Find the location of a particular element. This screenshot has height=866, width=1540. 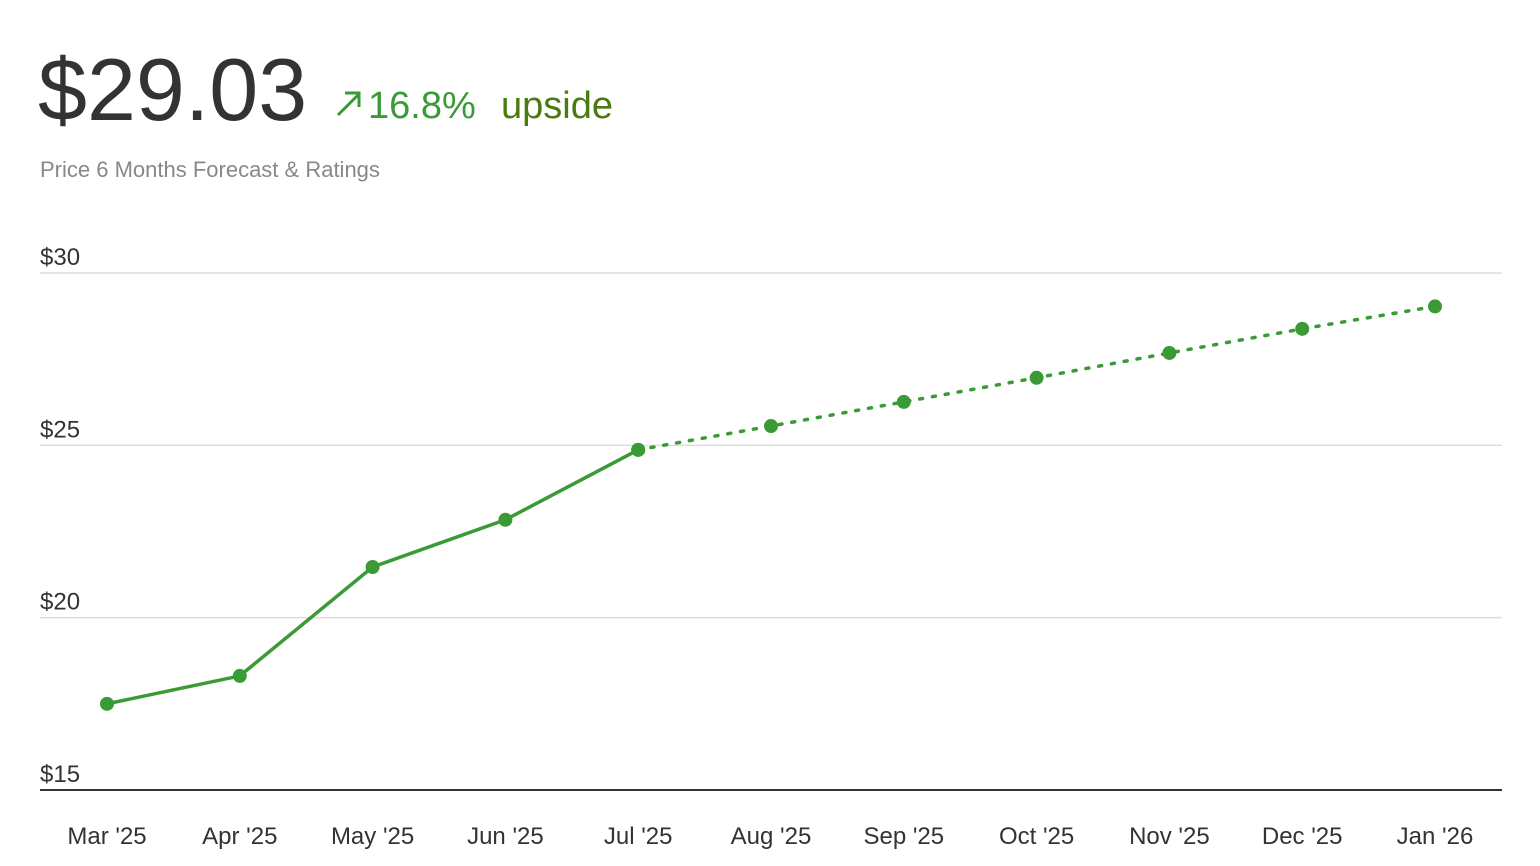

x-tick-label: Nov '25 is located at coordinates (1169, 836).